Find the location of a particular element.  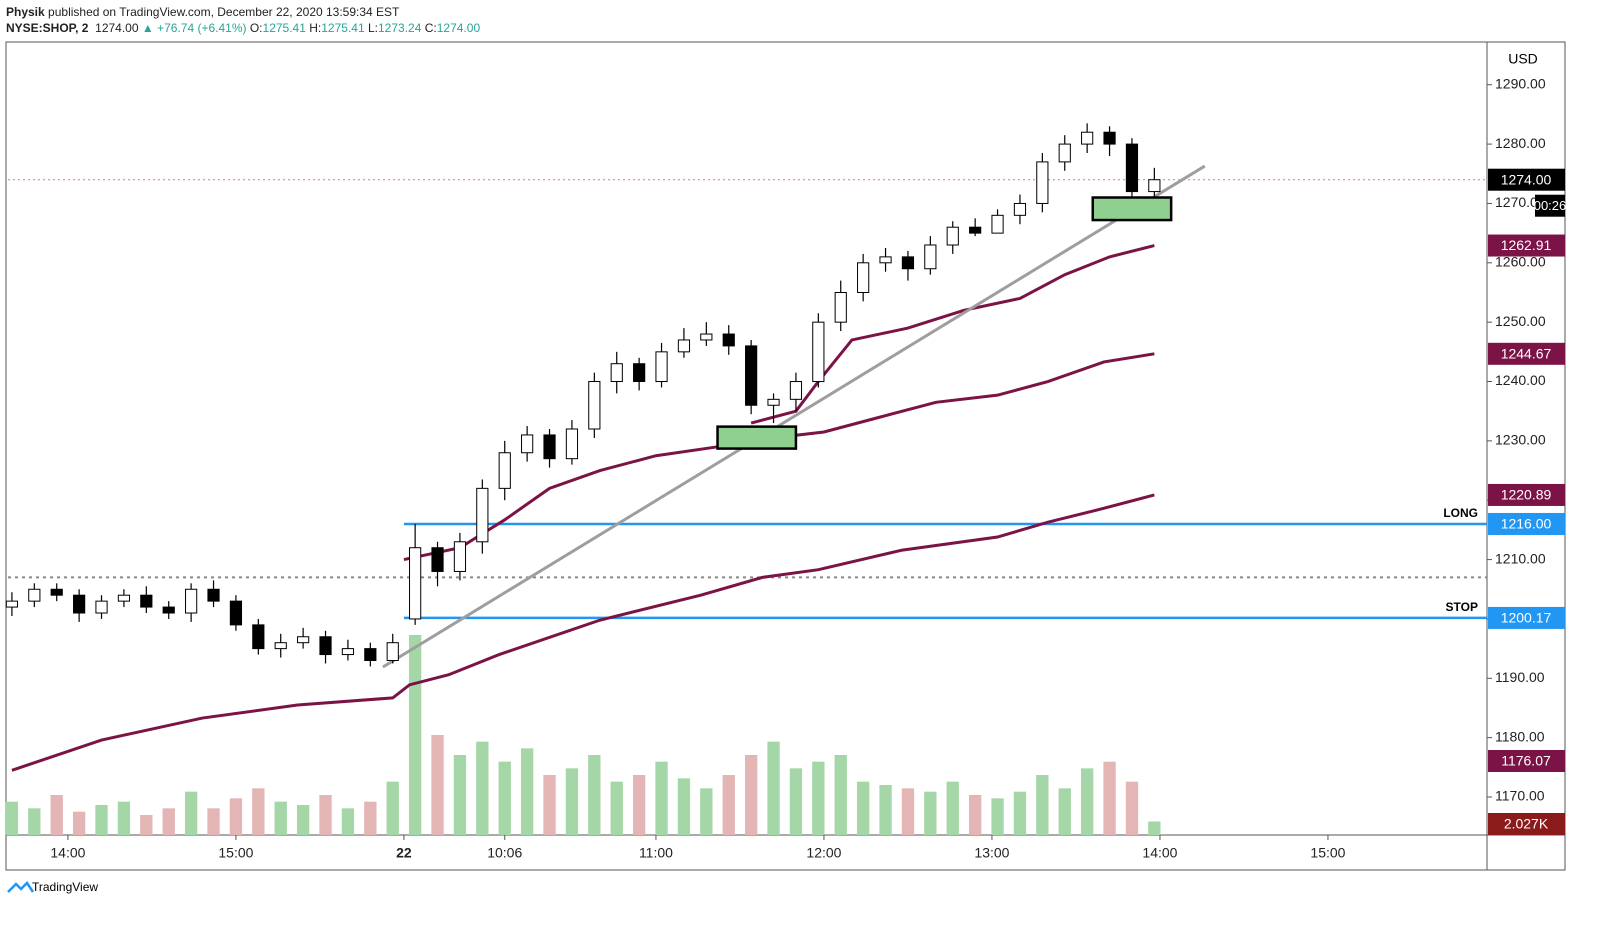

o-label: O: is located at coordinates (256, 28).